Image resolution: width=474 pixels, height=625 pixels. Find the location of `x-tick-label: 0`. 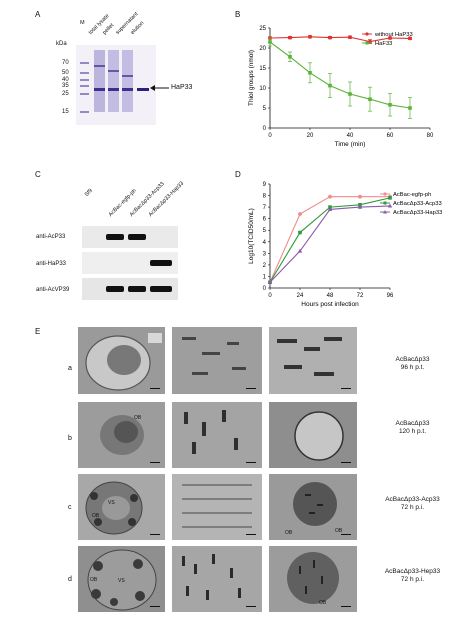

x-tick-label: 0 is located at coordinates (270, 136).